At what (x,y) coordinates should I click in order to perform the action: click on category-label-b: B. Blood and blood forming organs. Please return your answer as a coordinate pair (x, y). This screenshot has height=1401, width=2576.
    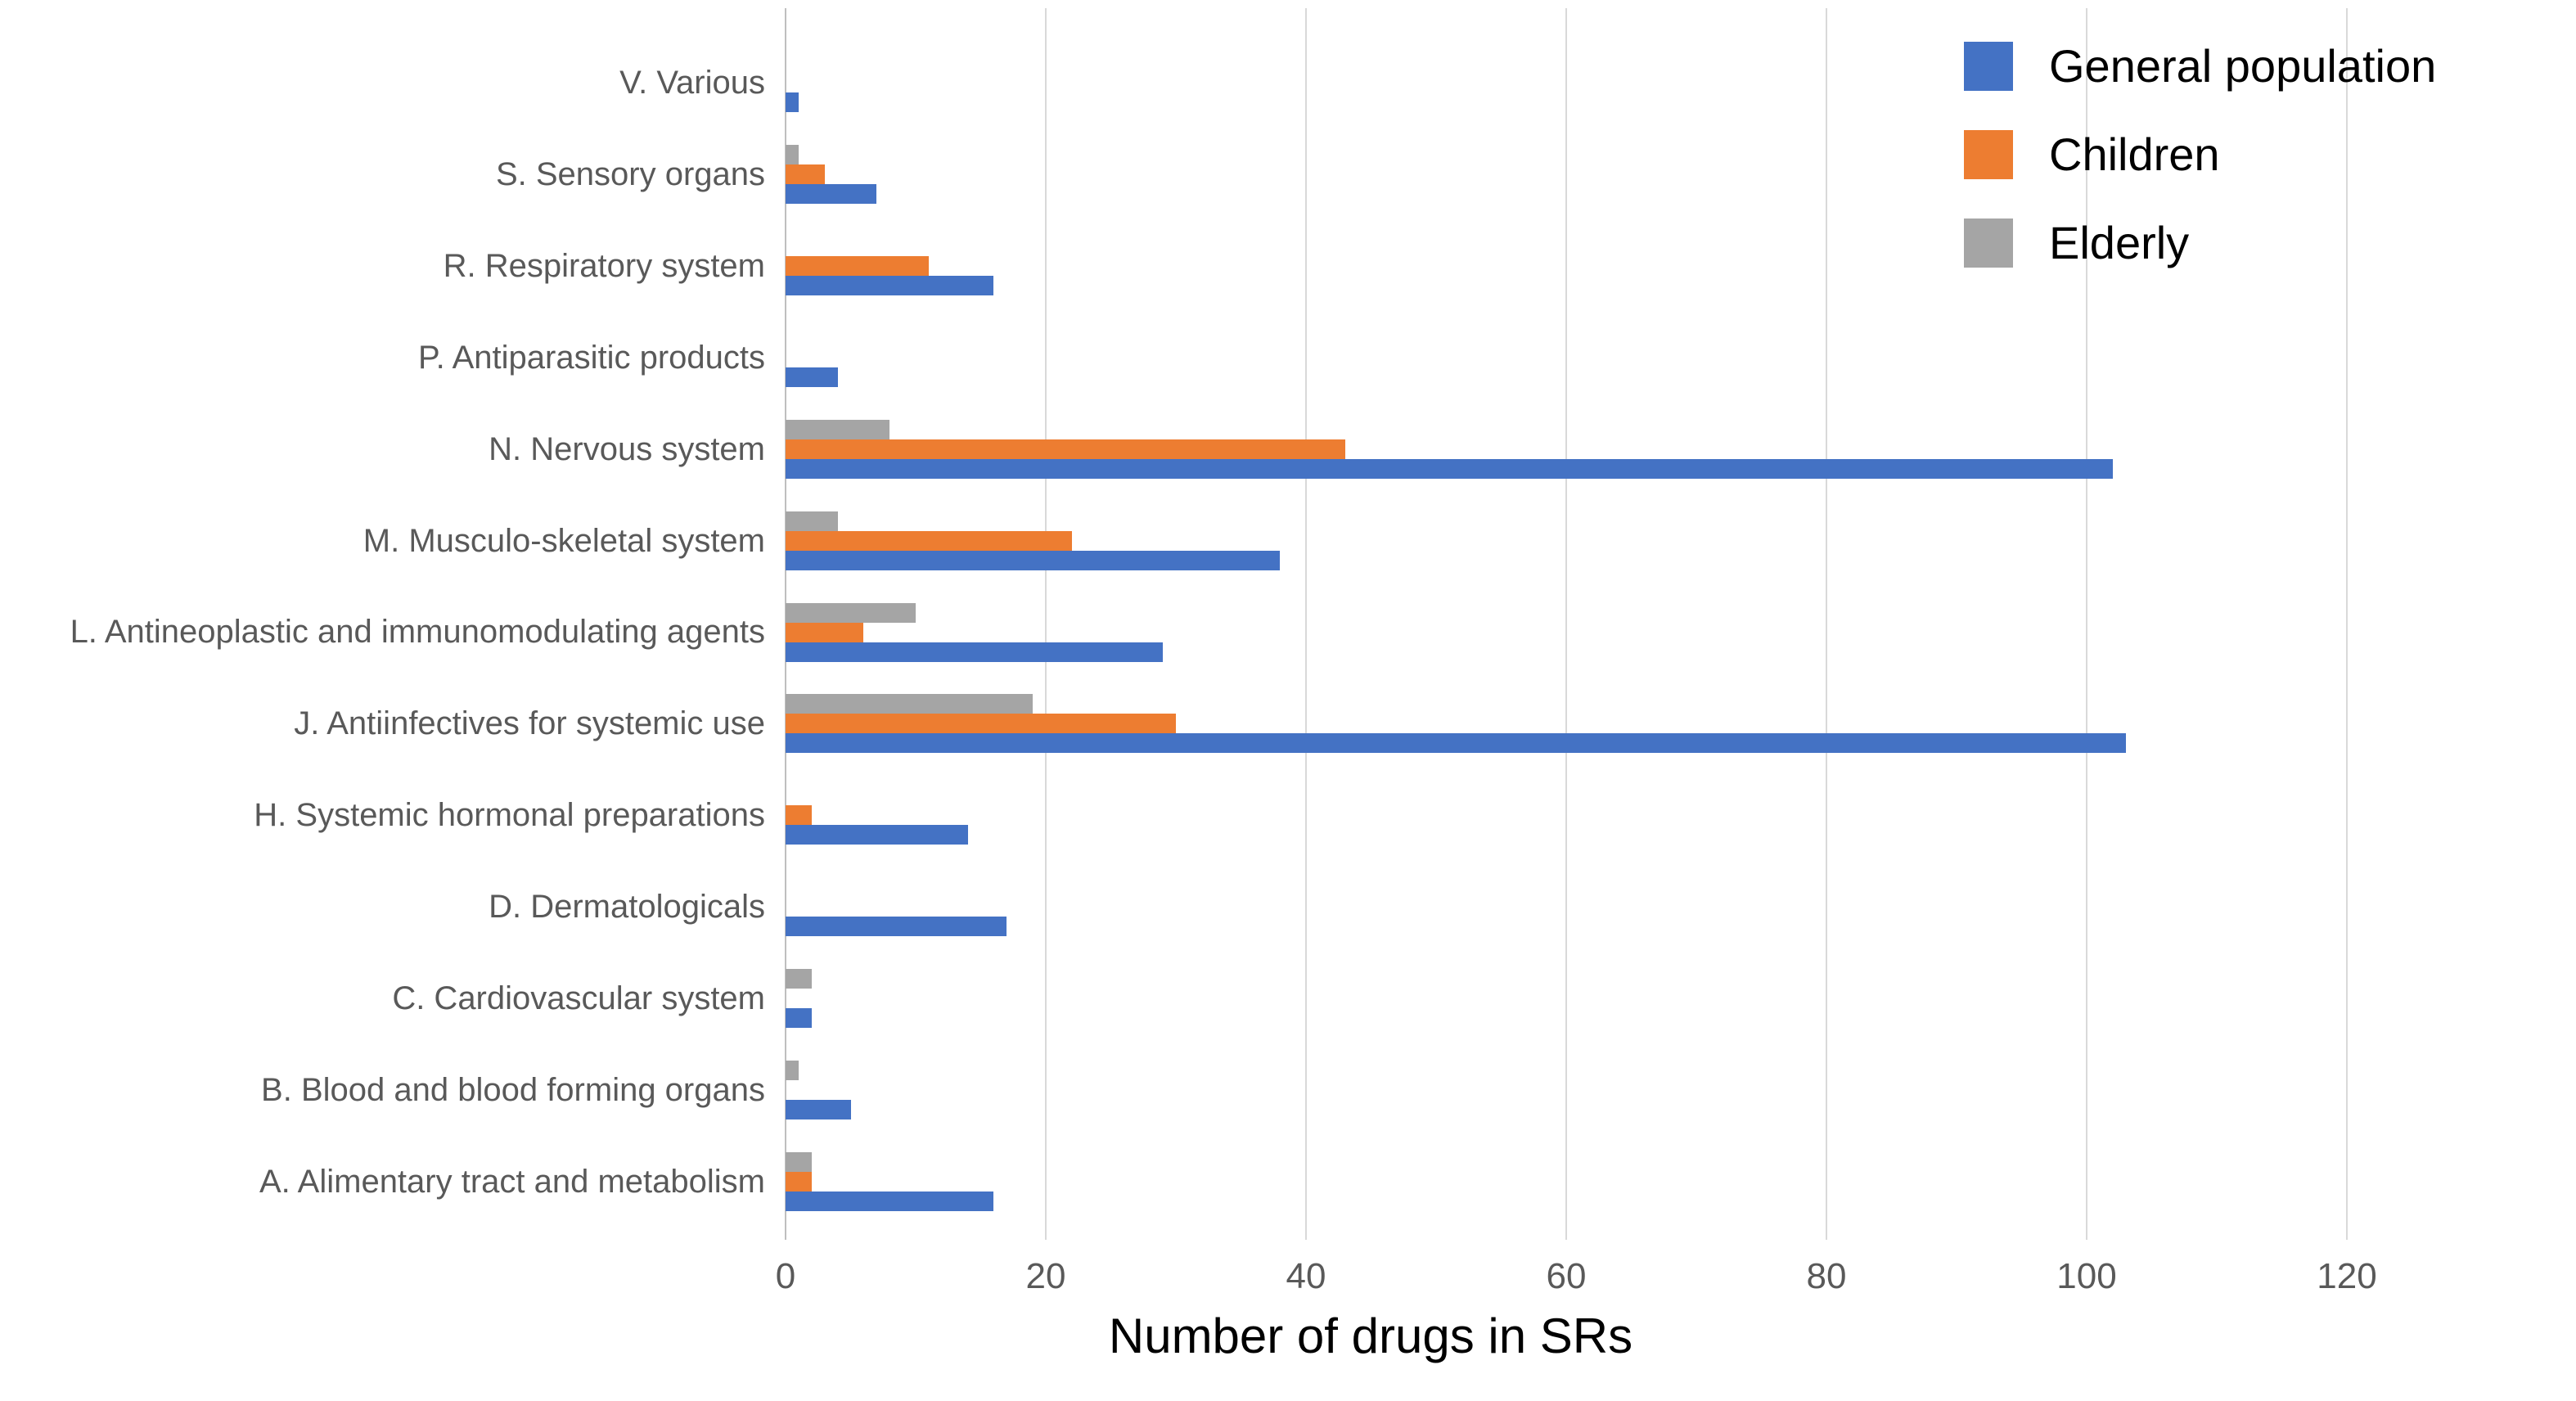
    Looking at the image, I should click on (513, 1090).